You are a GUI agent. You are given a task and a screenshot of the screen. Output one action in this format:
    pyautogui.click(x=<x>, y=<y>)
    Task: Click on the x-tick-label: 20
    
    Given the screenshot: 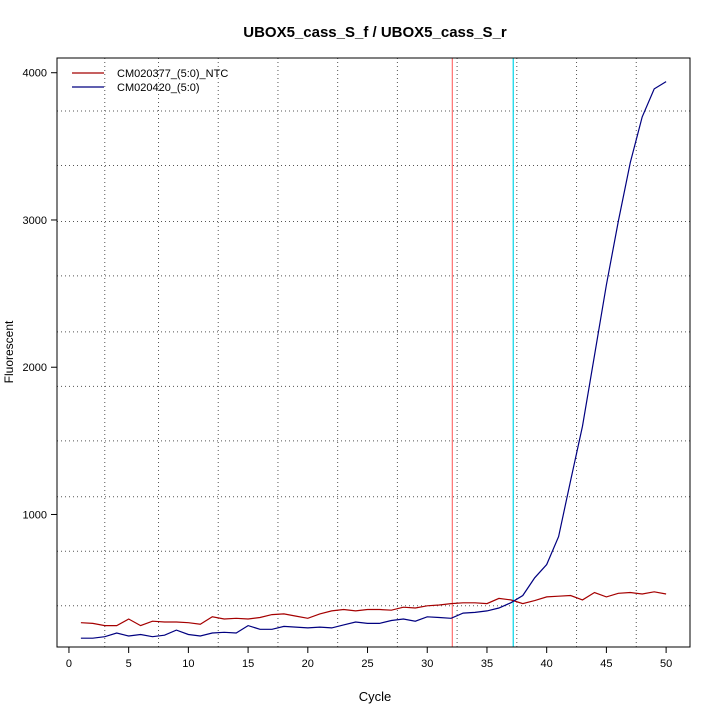 What is the action you would take?
    pyautogui.click(x=308, y=664)
    